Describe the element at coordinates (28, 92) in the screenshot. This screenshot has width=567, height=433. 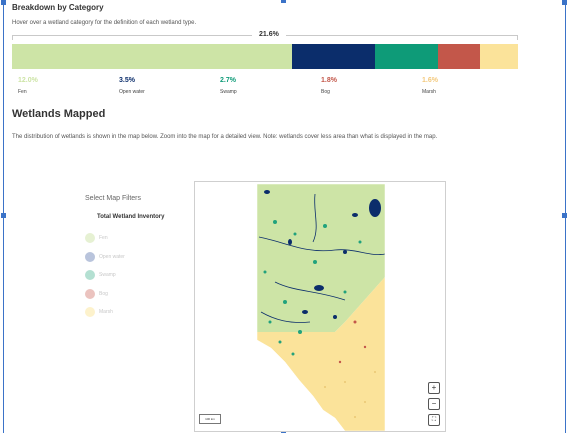
I see `stat-fen-label: Fen` at that location.